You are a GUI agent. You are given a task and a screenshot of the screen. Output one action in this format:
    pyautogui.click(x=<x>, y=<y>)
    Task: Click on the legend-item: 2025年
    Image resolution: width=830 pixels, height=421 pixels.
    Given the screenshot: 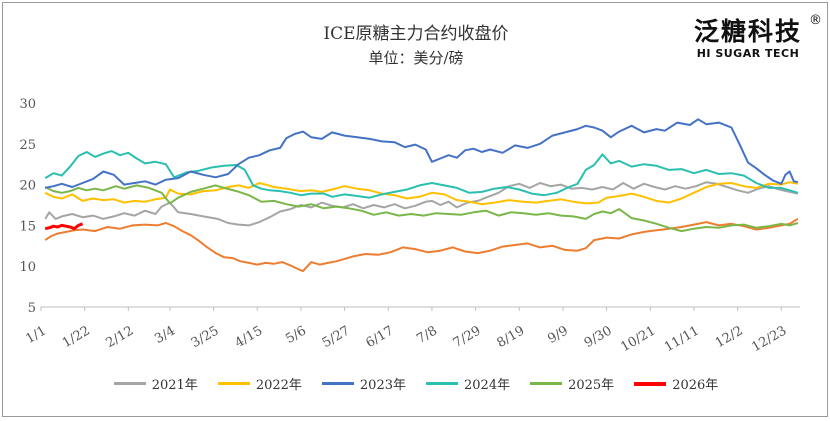 What is the action you would take?
    pyautogui.click(x=572, y=383)
    